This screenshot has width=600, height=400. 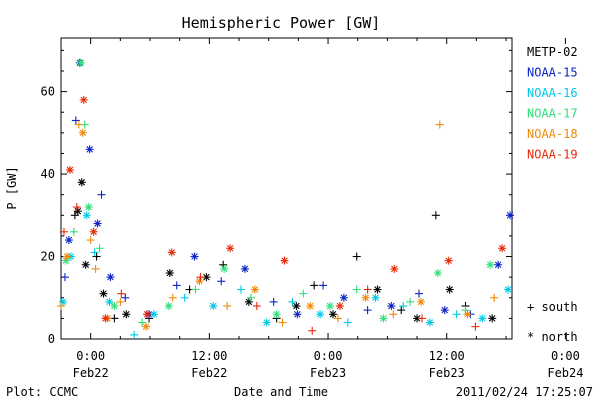 What do you see at coordinates (42, 392) in the screenshot?
I see `plot-credit: Plot: CCMC` at bounding box center [42, 392].